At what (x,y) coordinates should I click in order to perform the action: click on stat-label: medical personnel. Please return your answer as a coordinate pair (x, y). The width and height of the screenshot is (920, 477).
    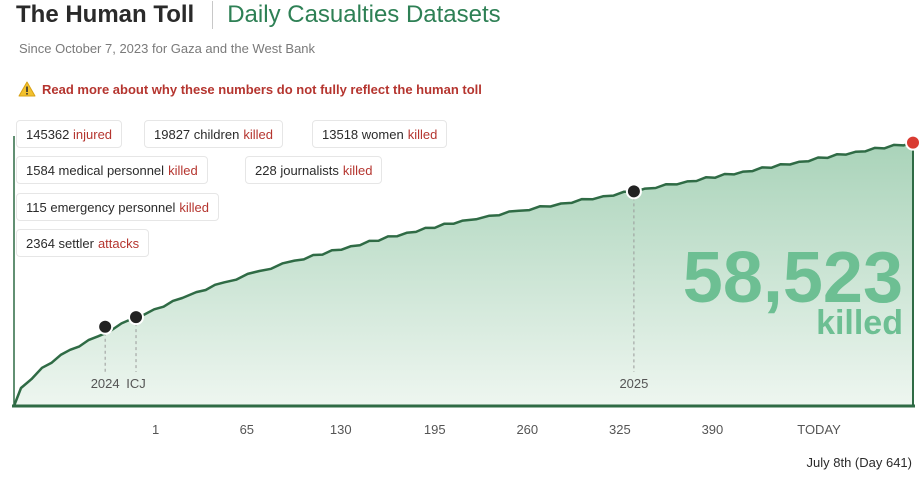
    Looking at the image, I should click on (111, 170).